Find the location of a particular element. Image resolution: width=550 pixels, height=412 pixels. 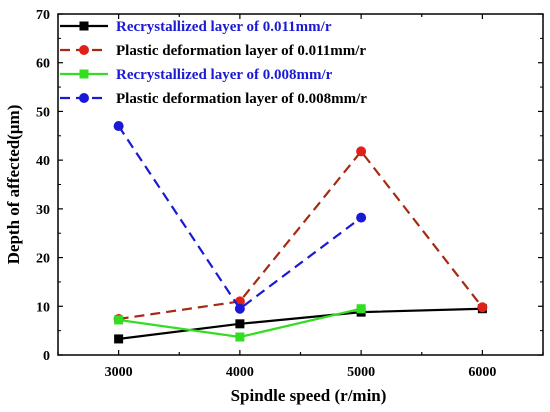

y-tick-label: 50 is located at coordinates (43, 112).